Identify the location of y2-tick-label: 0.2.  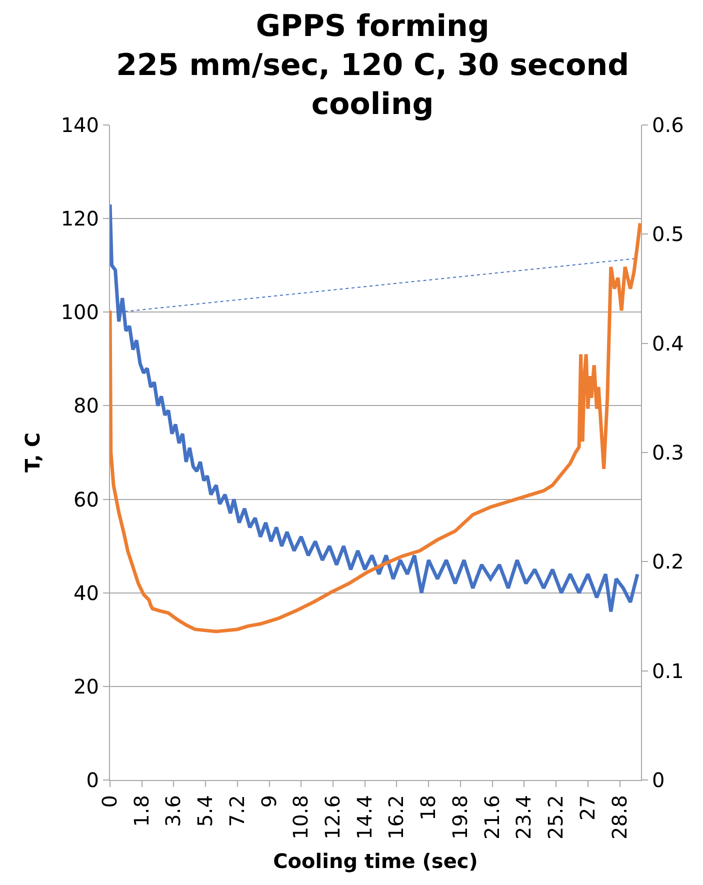
(668, 562).